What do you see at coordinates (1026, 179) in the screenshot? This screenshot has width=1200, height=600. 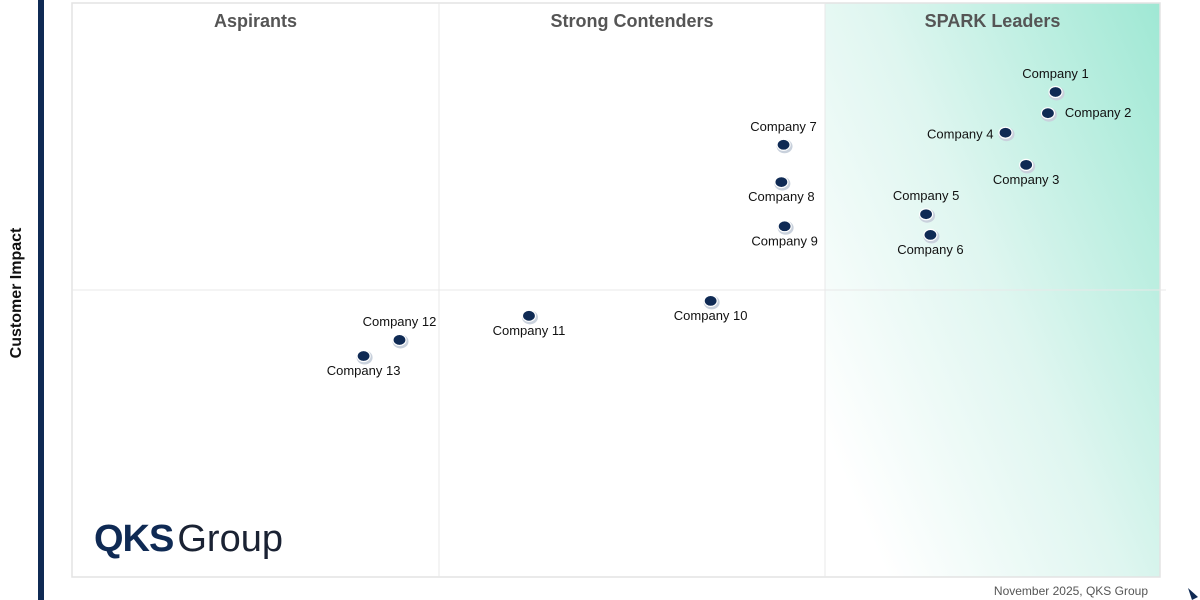 I see `data-label: Company 3` at bounding box center [1026, 179].